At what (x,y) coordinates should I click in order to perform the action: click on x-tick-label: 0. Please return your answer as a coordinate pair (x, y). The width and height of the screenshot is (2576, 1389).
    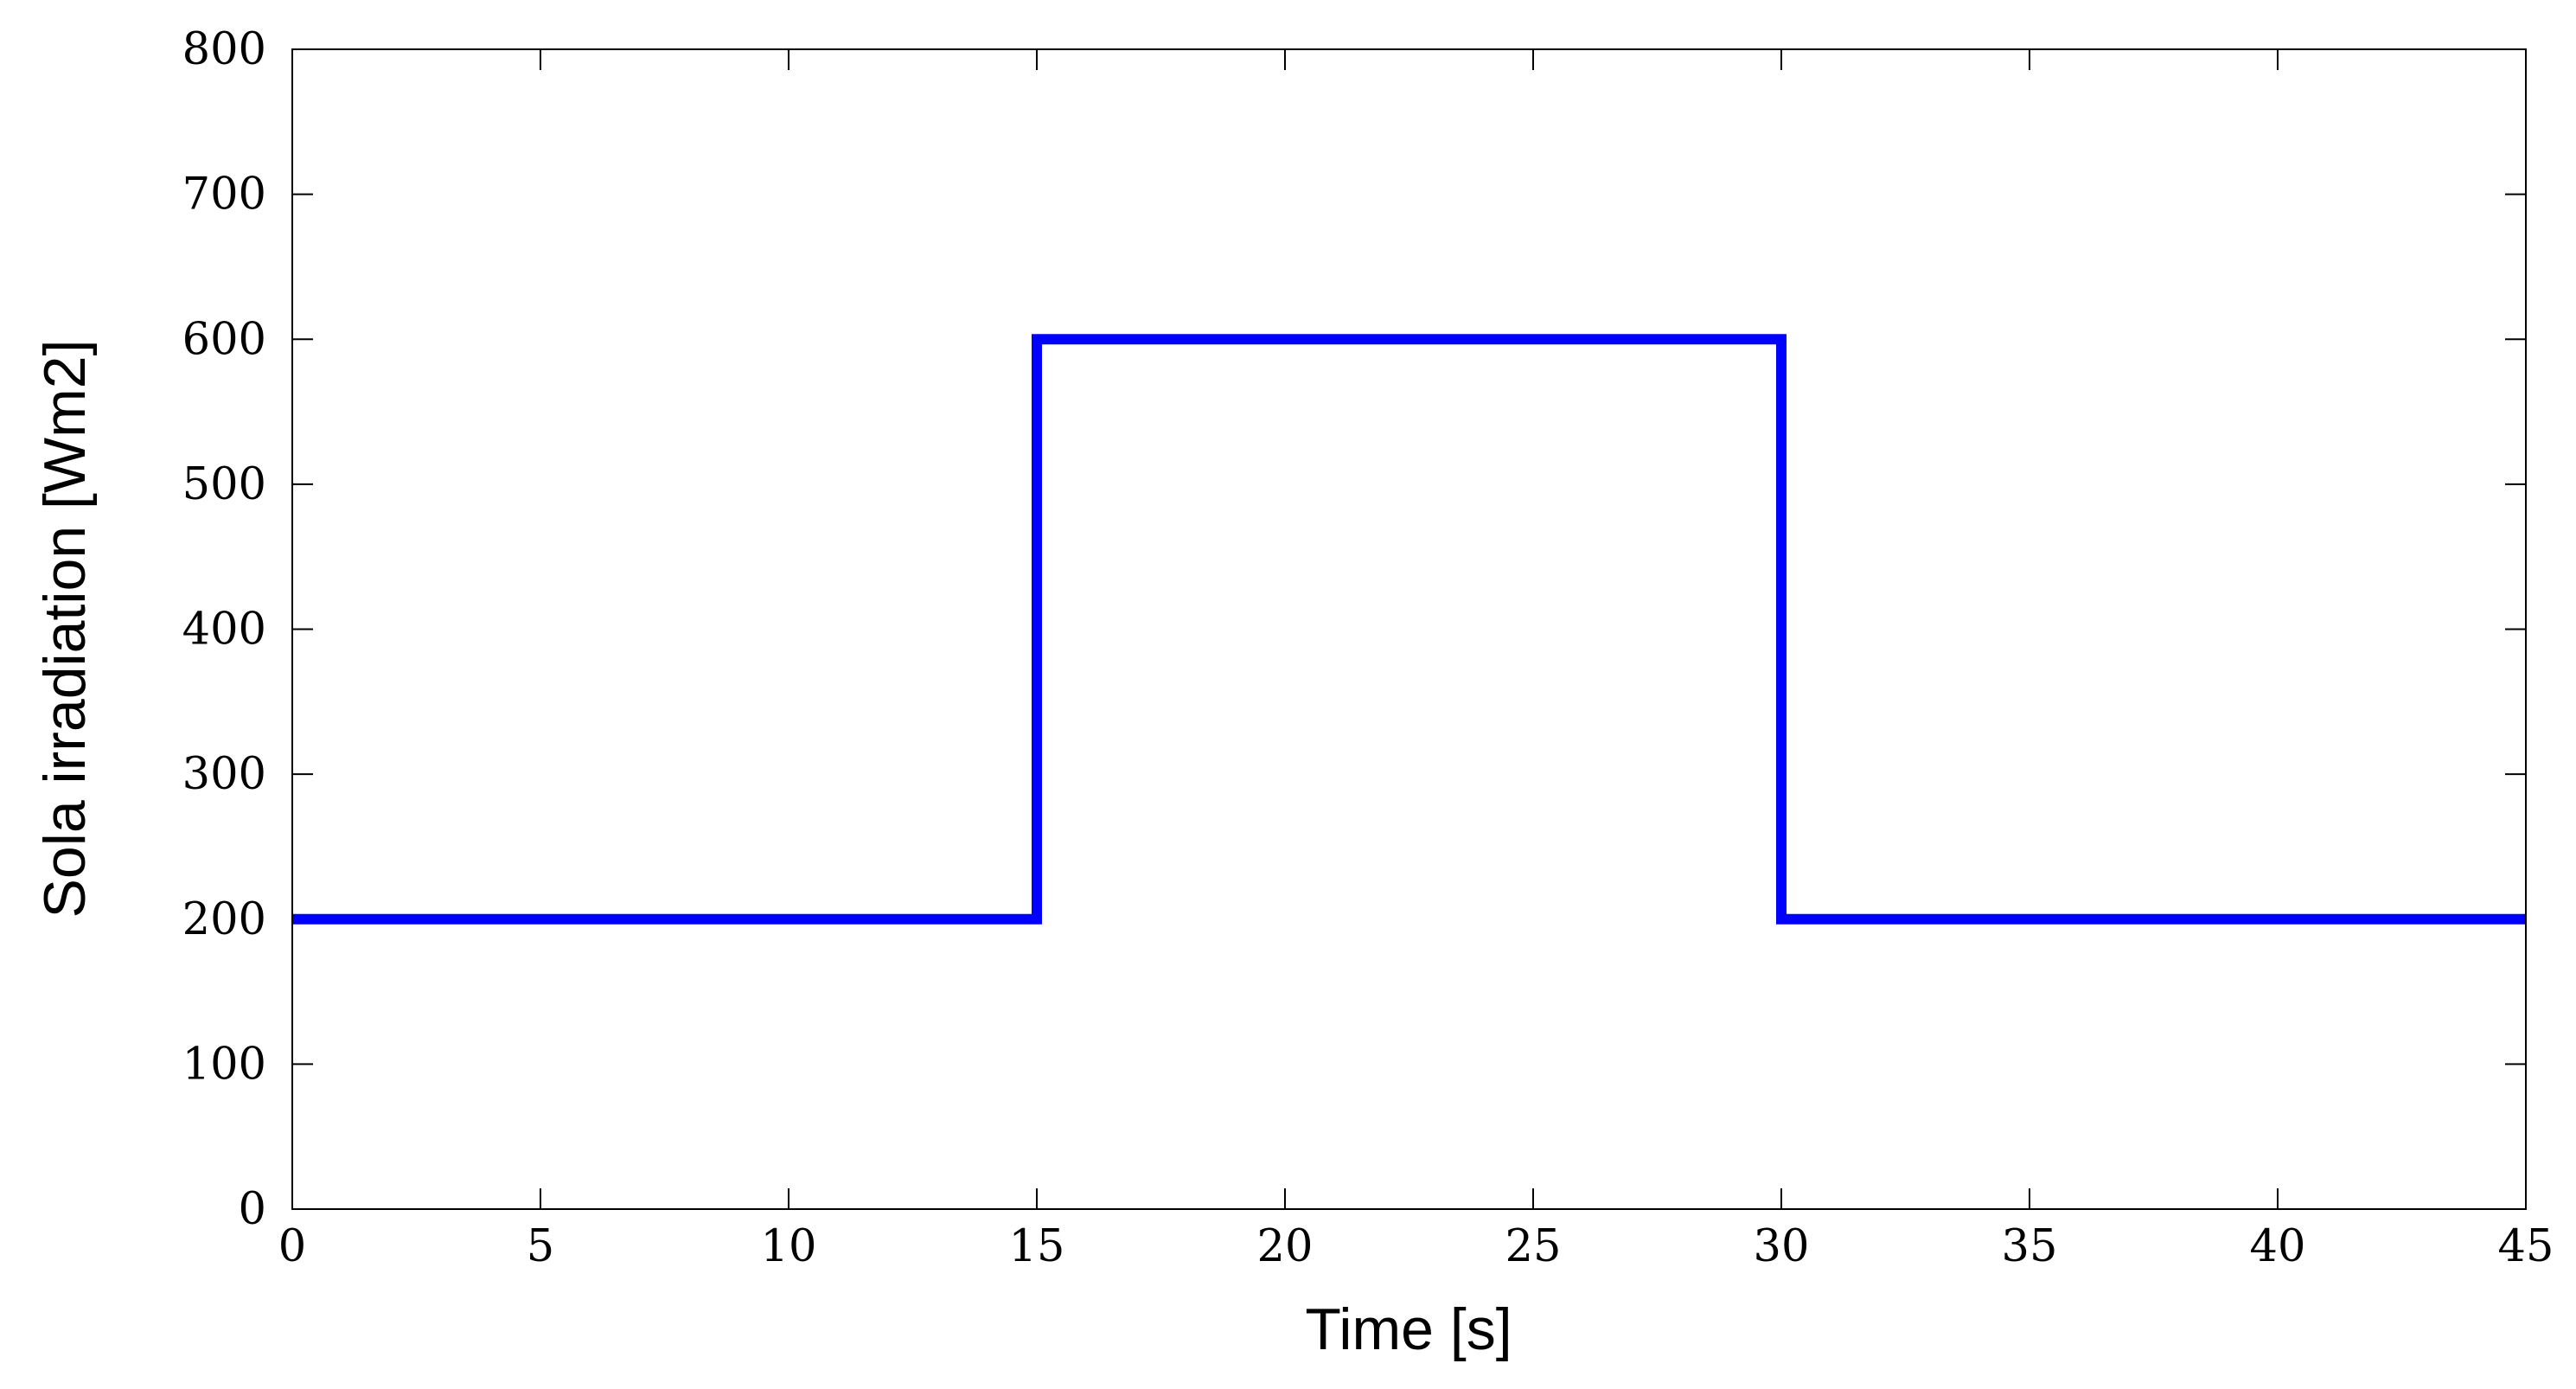
    Looking at the image, I should click on (292, 1246).